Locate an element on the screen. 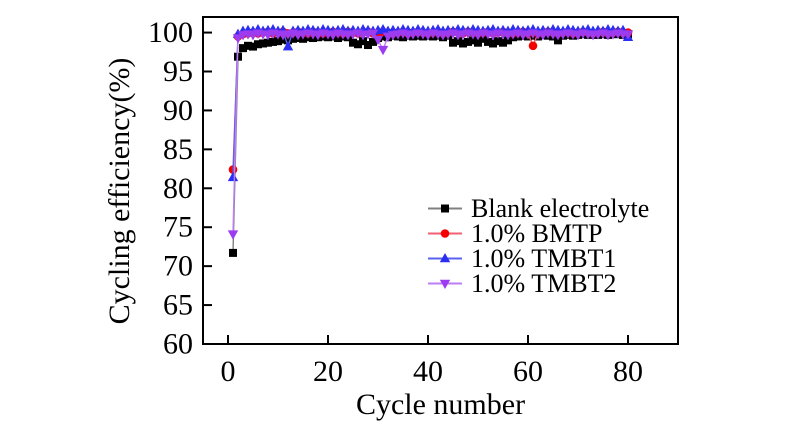  legend-marker-circle-icon is located at coordinates (445, 233).